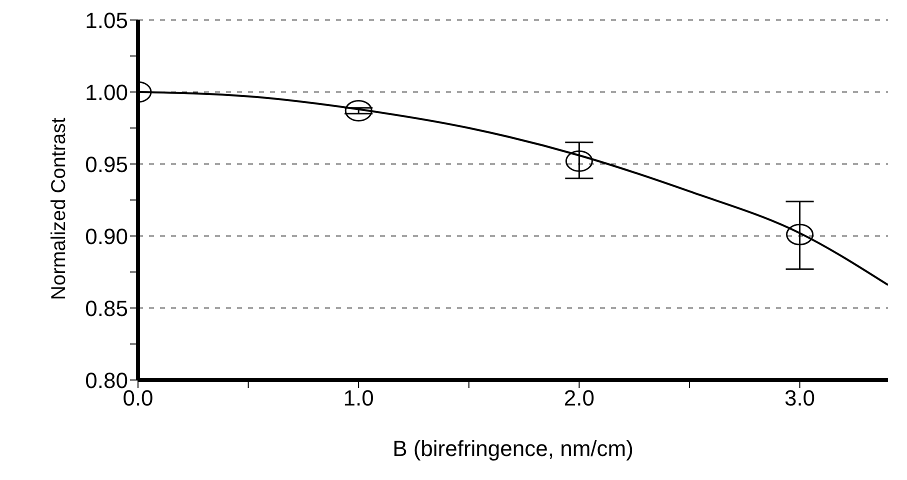 This screenshot has height=480, width=907. Describe the element at coordinates (106, 20) in the screenshot. I see `y-tick-label: 1.05` at that location.